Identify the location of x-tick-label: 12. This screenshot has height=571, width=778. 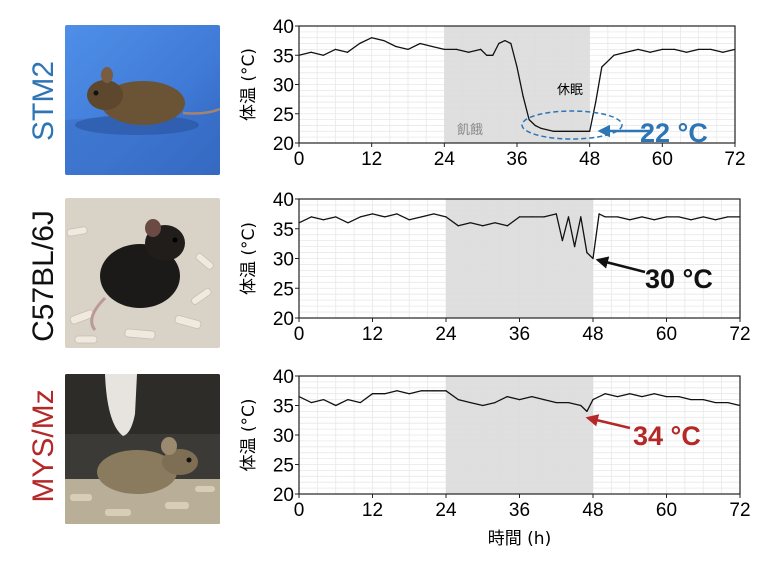
(371, 159).